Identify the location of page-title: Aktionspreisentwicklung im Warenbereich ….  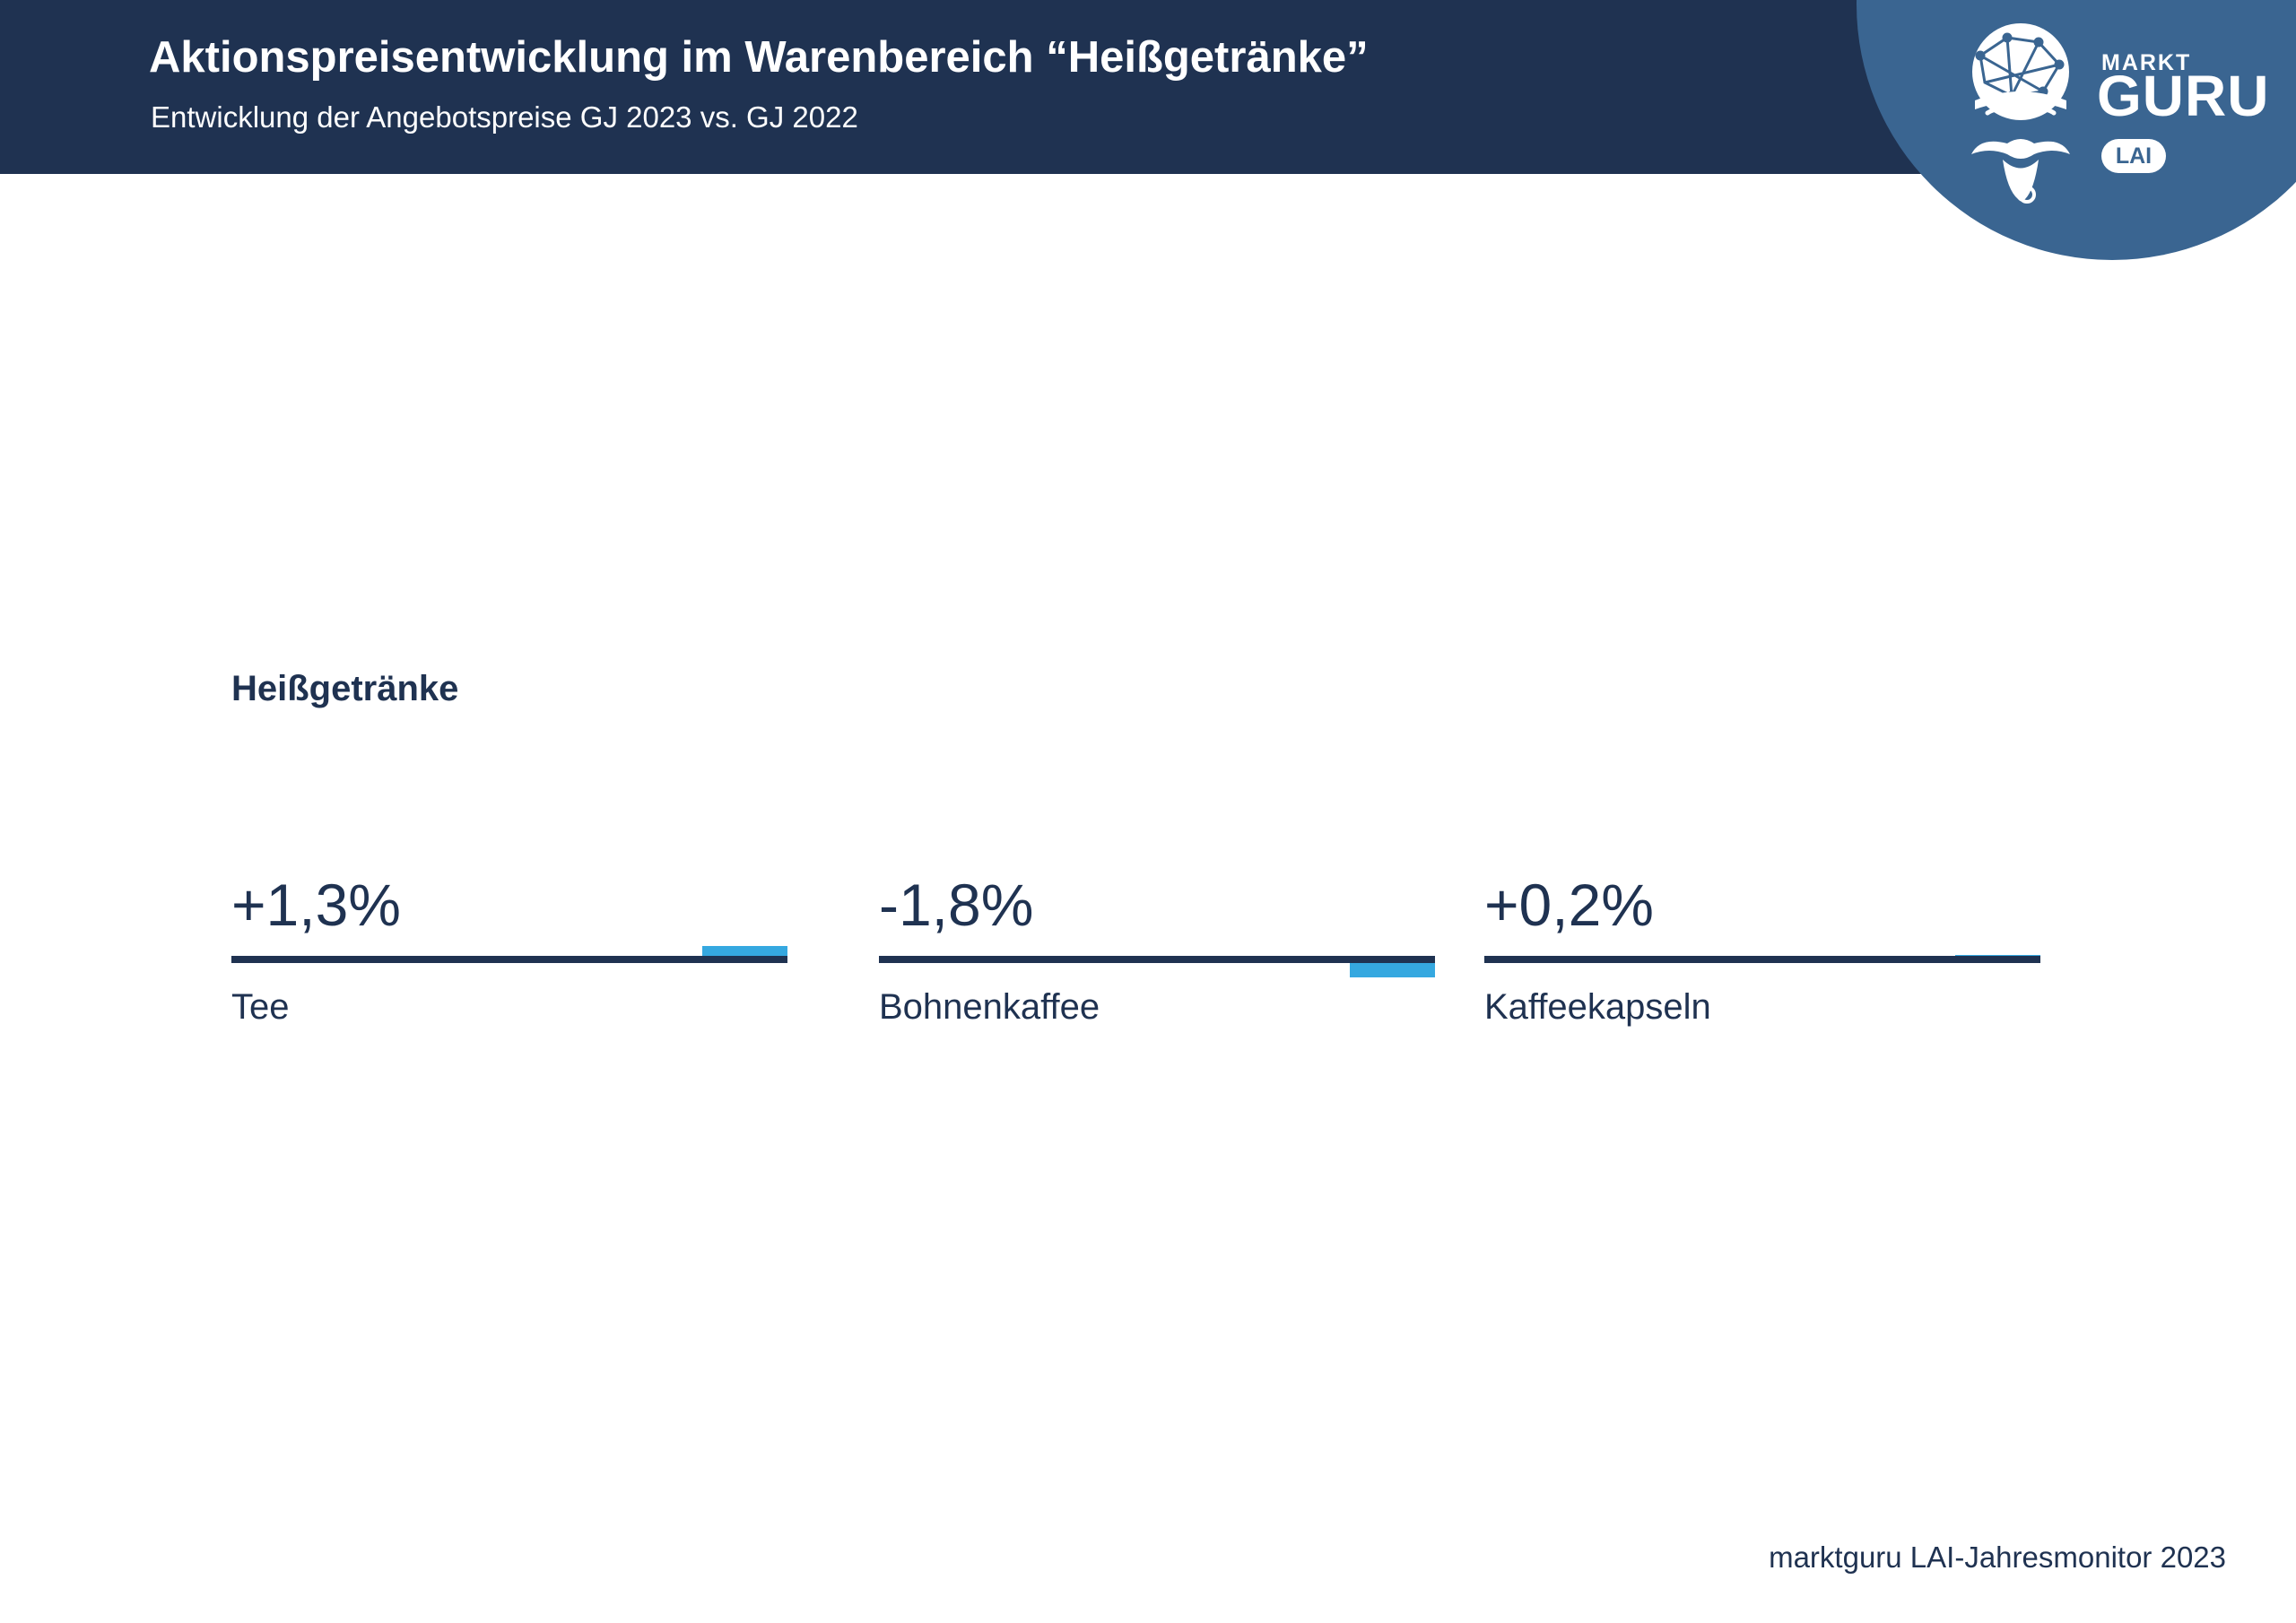
(759, 57).